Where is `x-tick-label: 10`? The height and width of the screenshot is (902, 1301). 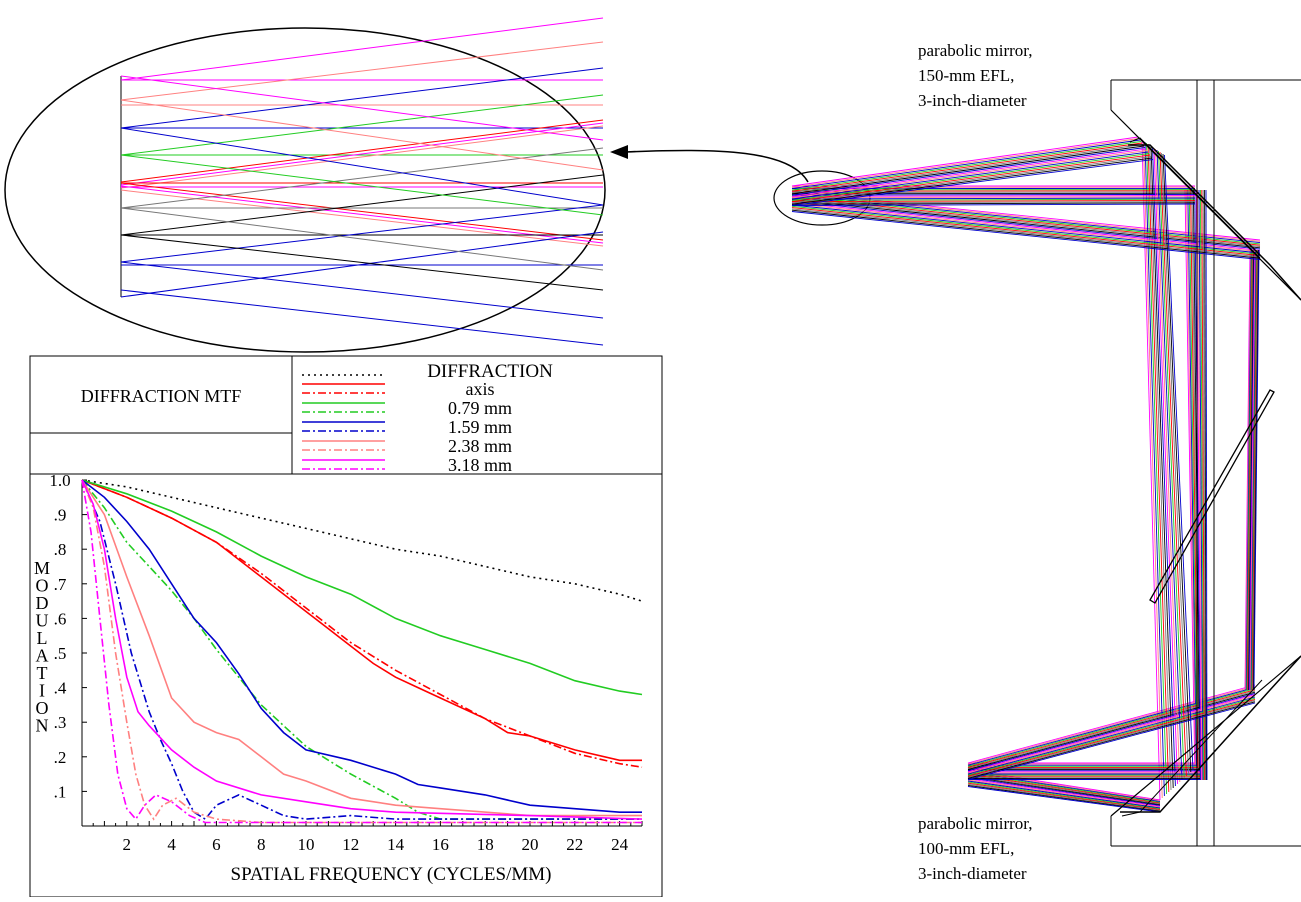 x-tick-label: 10 is located at coordinates (306, 844).